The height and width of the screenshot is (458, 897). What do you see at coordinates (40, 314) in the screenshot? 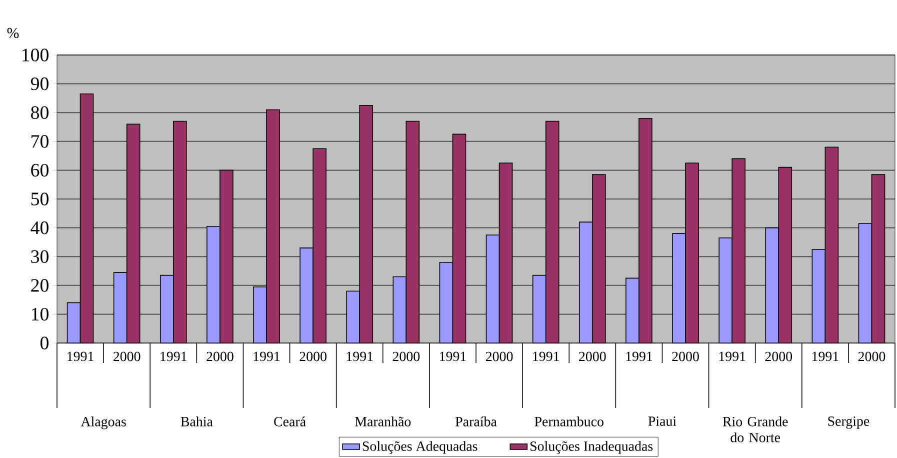
I see `y-tick-label: 10` at bounding box center [40, 314].